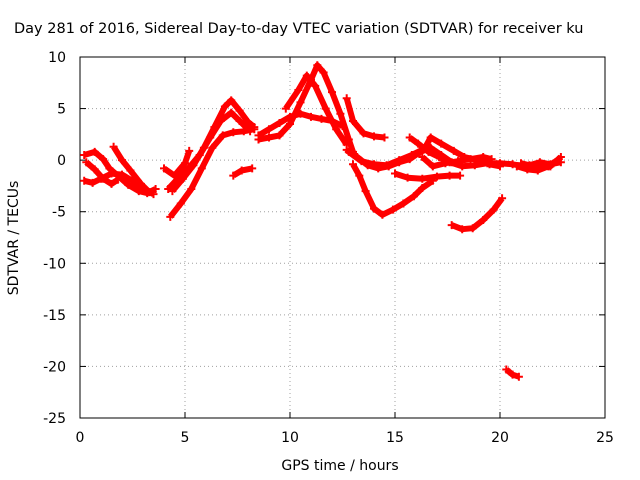 The image size is (640, 480). What do you see at coordinates (54, 367) in the screenshot?
I see `y-tick-label: -20` at bounding box center [54, 367].